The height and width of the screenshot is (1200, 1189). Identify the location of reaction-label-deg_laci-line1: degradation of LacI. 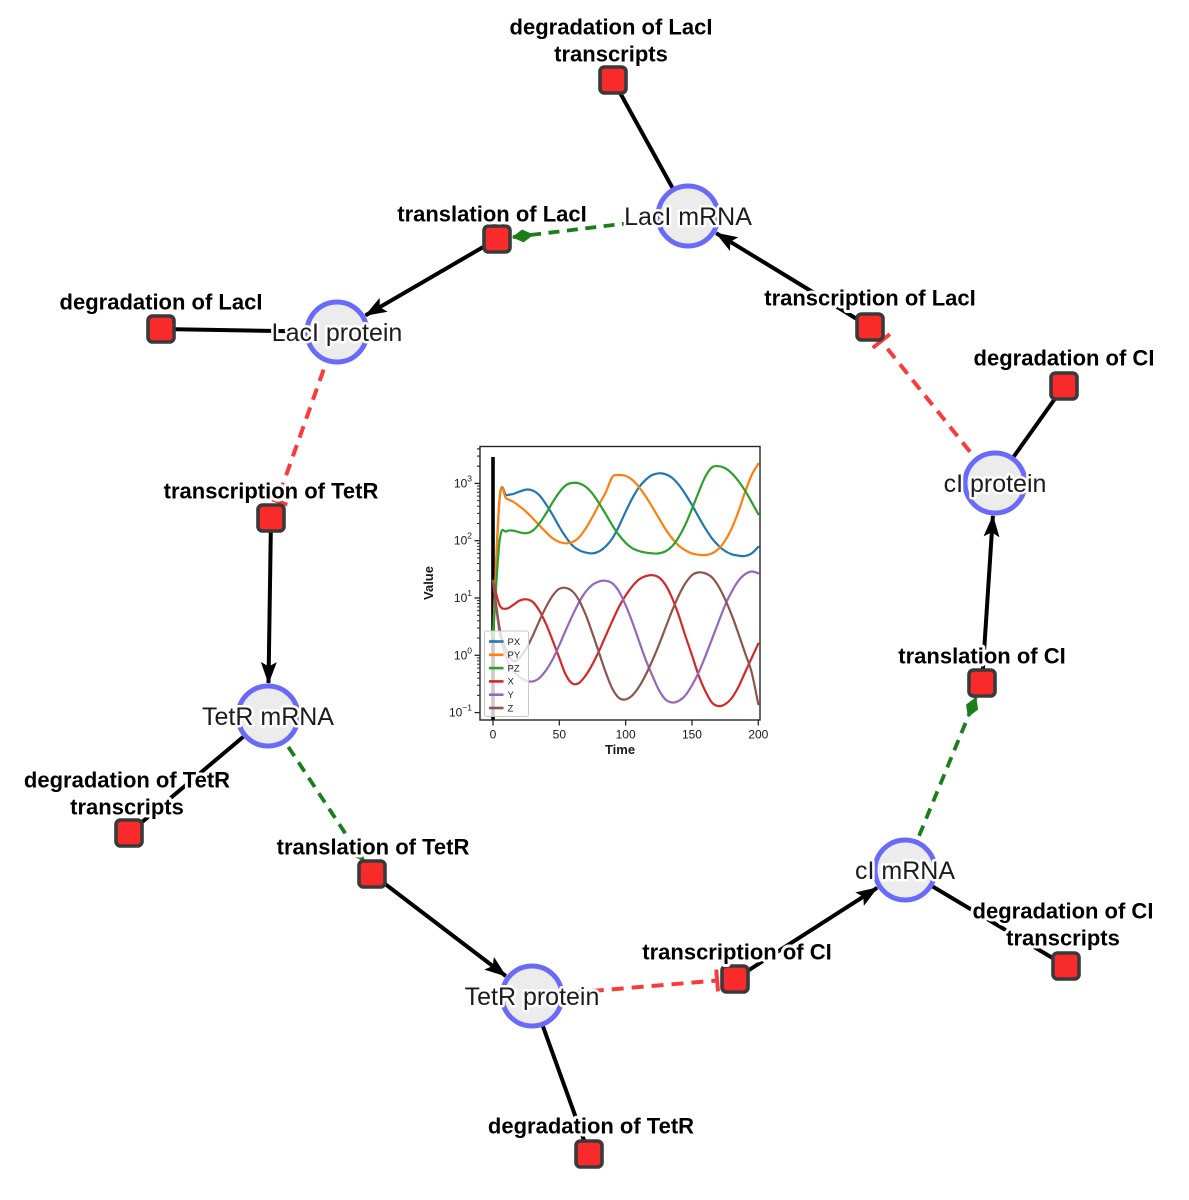
(161, 302).